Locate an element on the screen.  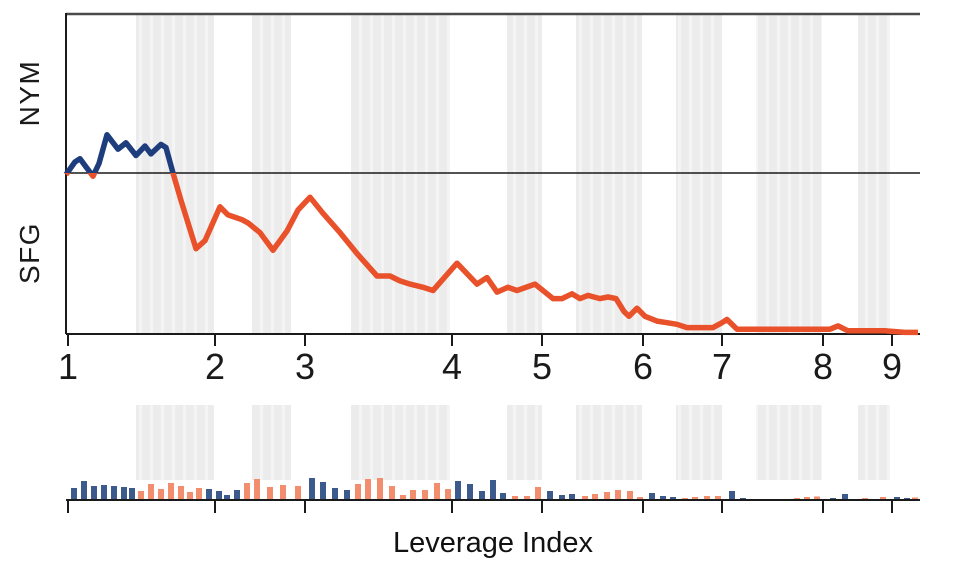
x-tick-label-8: 8 is located at coordinates (823, 366).